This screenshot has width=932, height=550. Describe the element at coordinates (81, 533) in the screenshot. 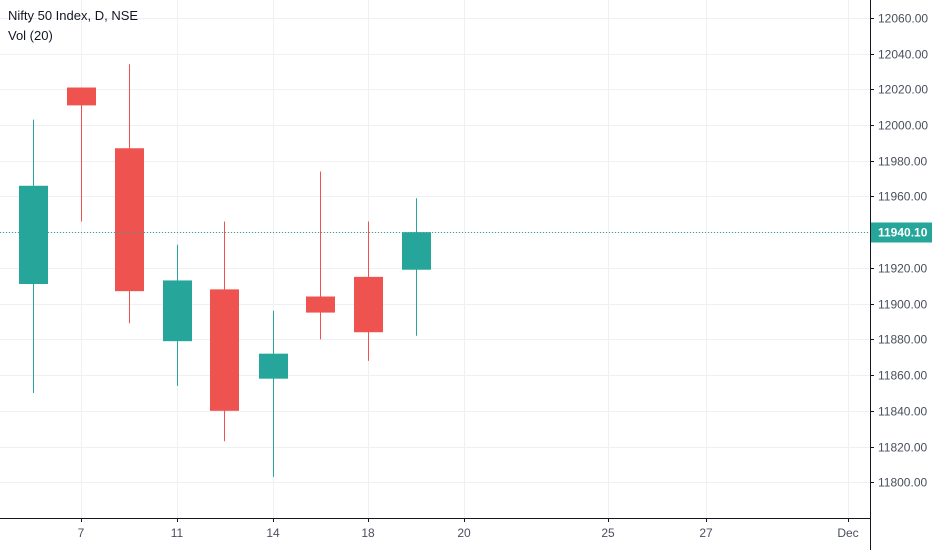

I see `x-tick-label: 7` at that location.